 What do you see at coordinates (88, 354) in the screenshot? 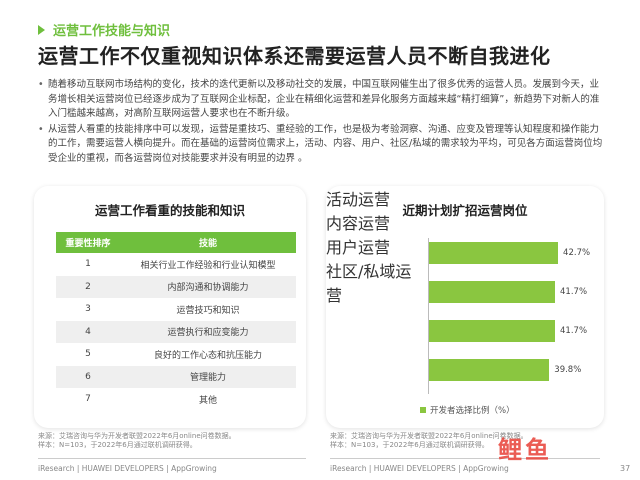
I see `rank-cell: 5` at bounding box center [88, 354].